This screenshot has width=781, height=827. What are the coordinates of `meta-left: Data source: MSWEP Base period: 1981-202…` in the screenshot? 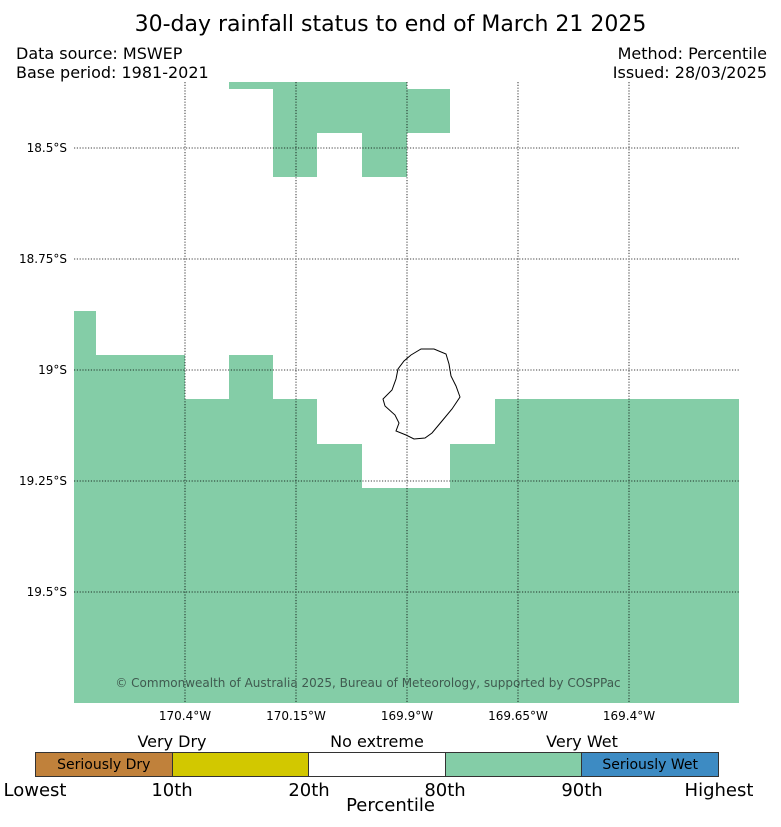 It's located at (112, 63).